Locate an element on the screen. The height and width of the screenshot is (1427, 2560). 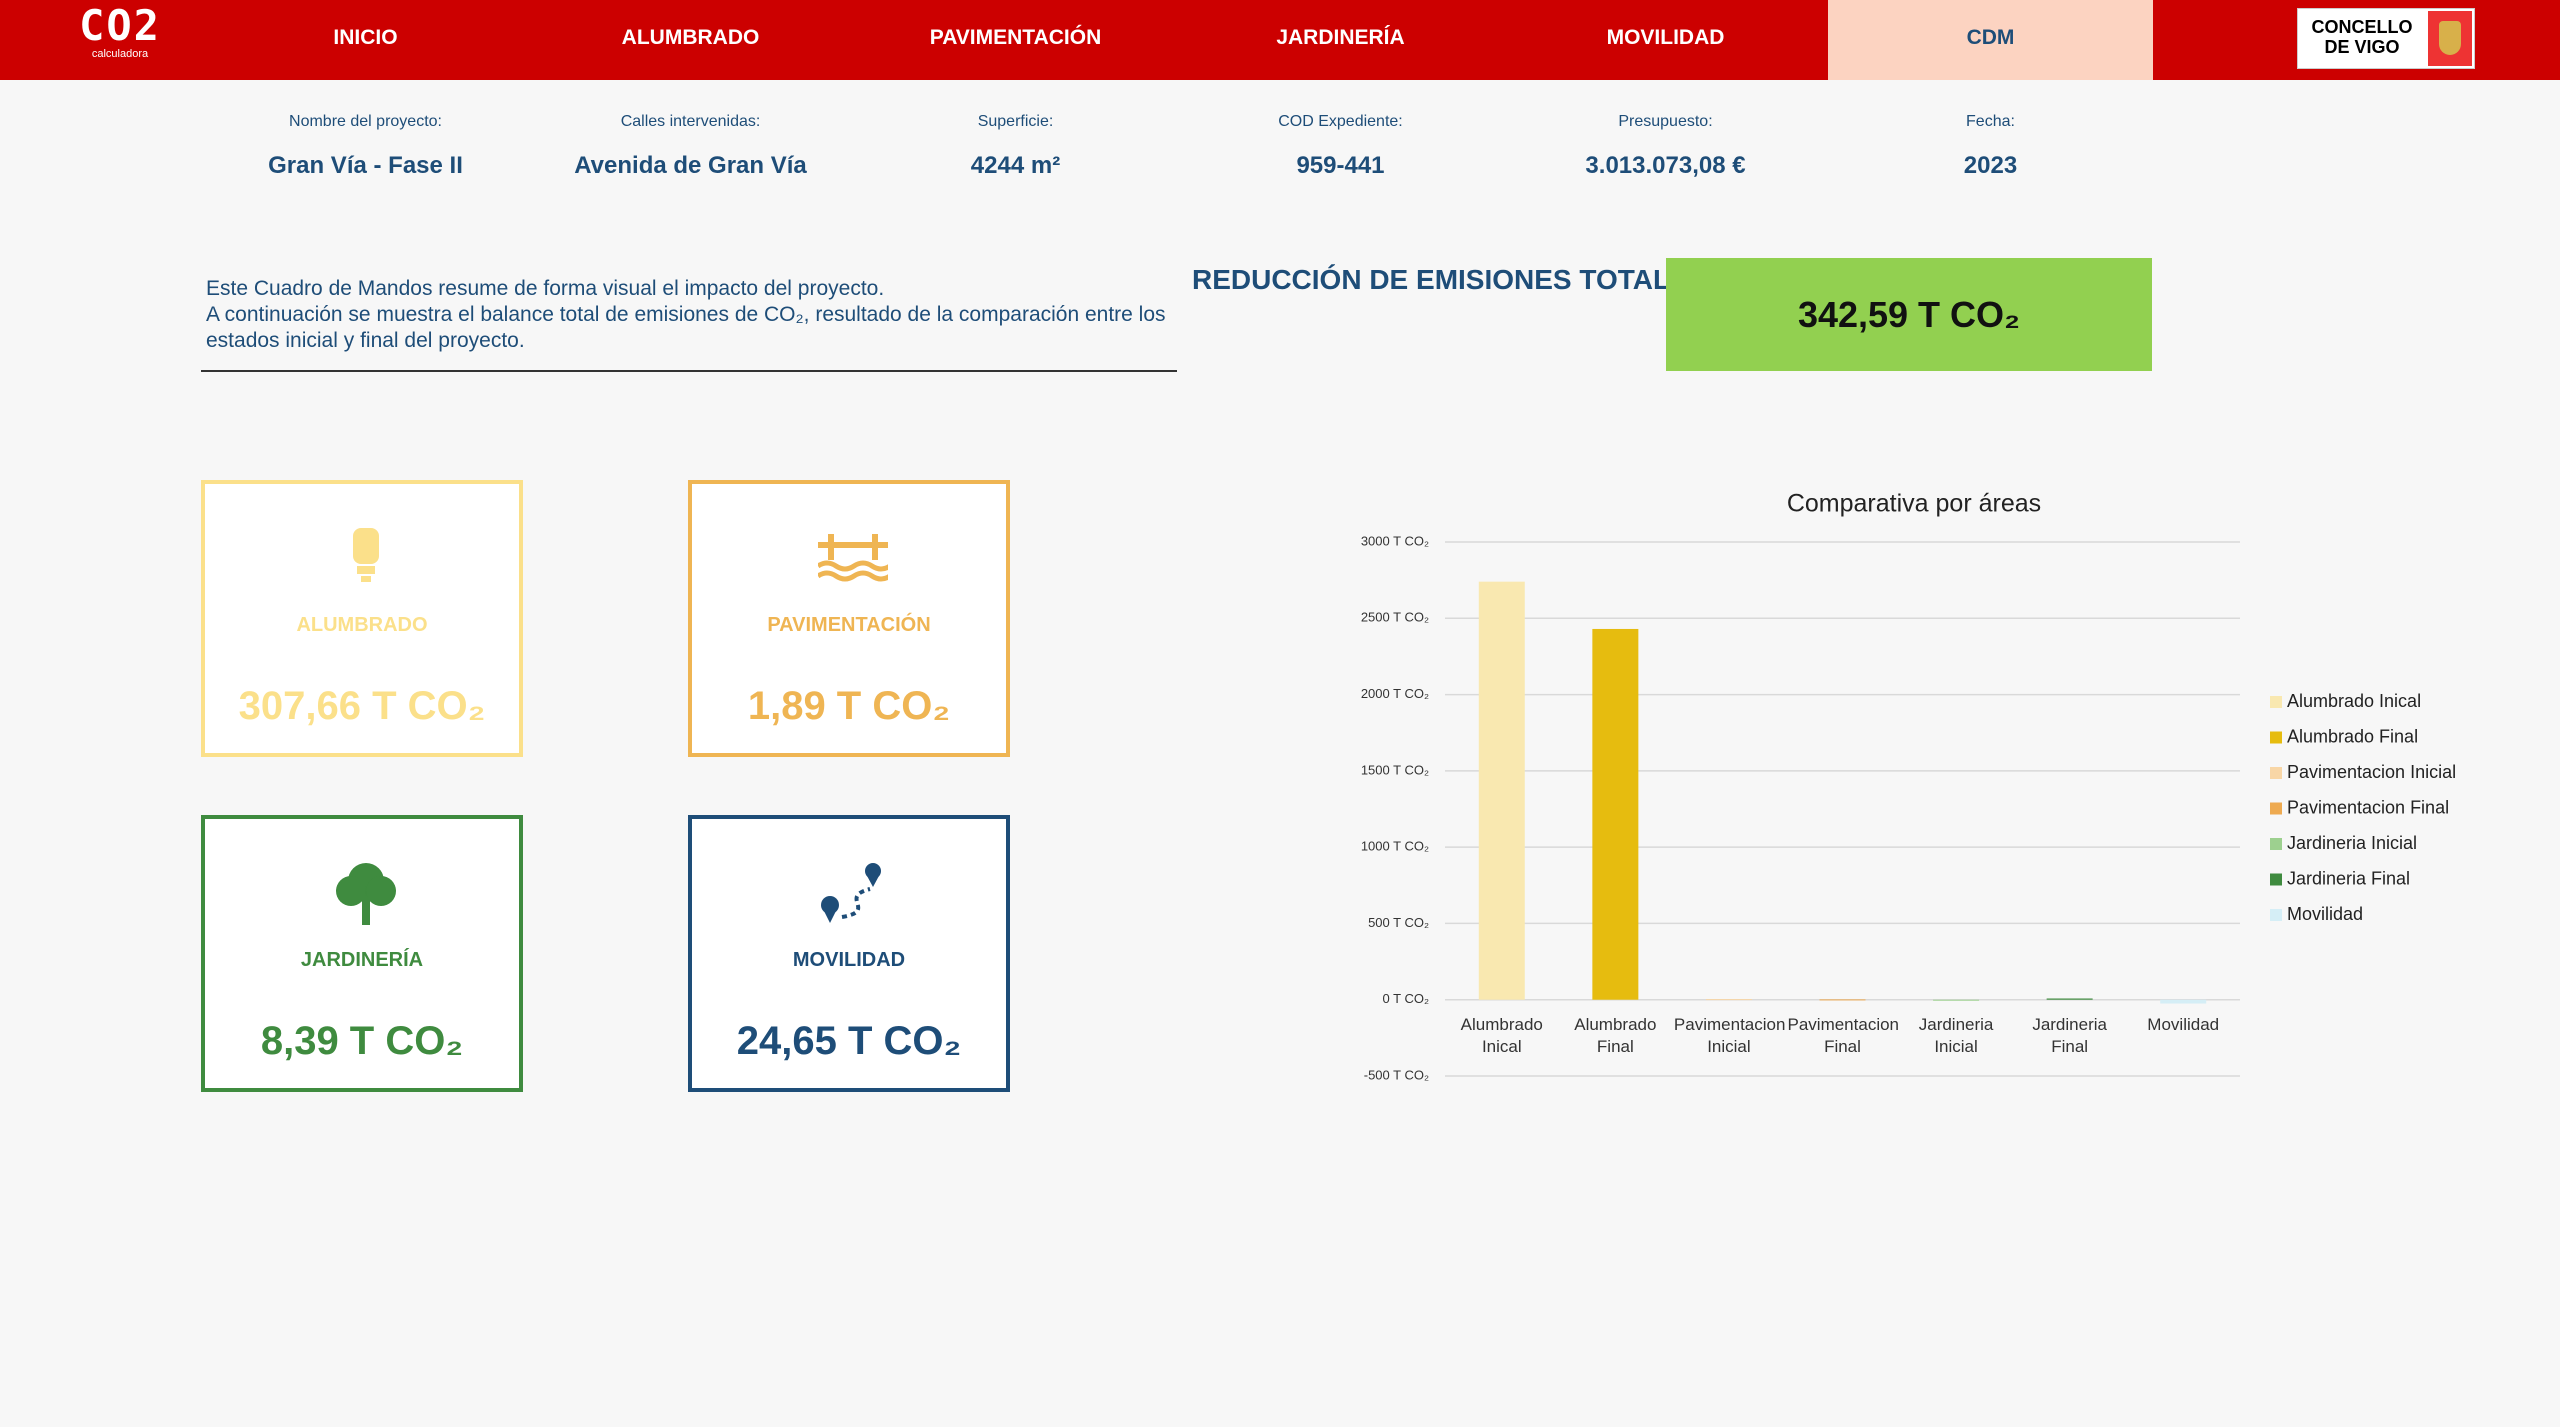
card: PAVIMENTACIÓN 1,89 T CO₂ is located at coordinates (849, 618).